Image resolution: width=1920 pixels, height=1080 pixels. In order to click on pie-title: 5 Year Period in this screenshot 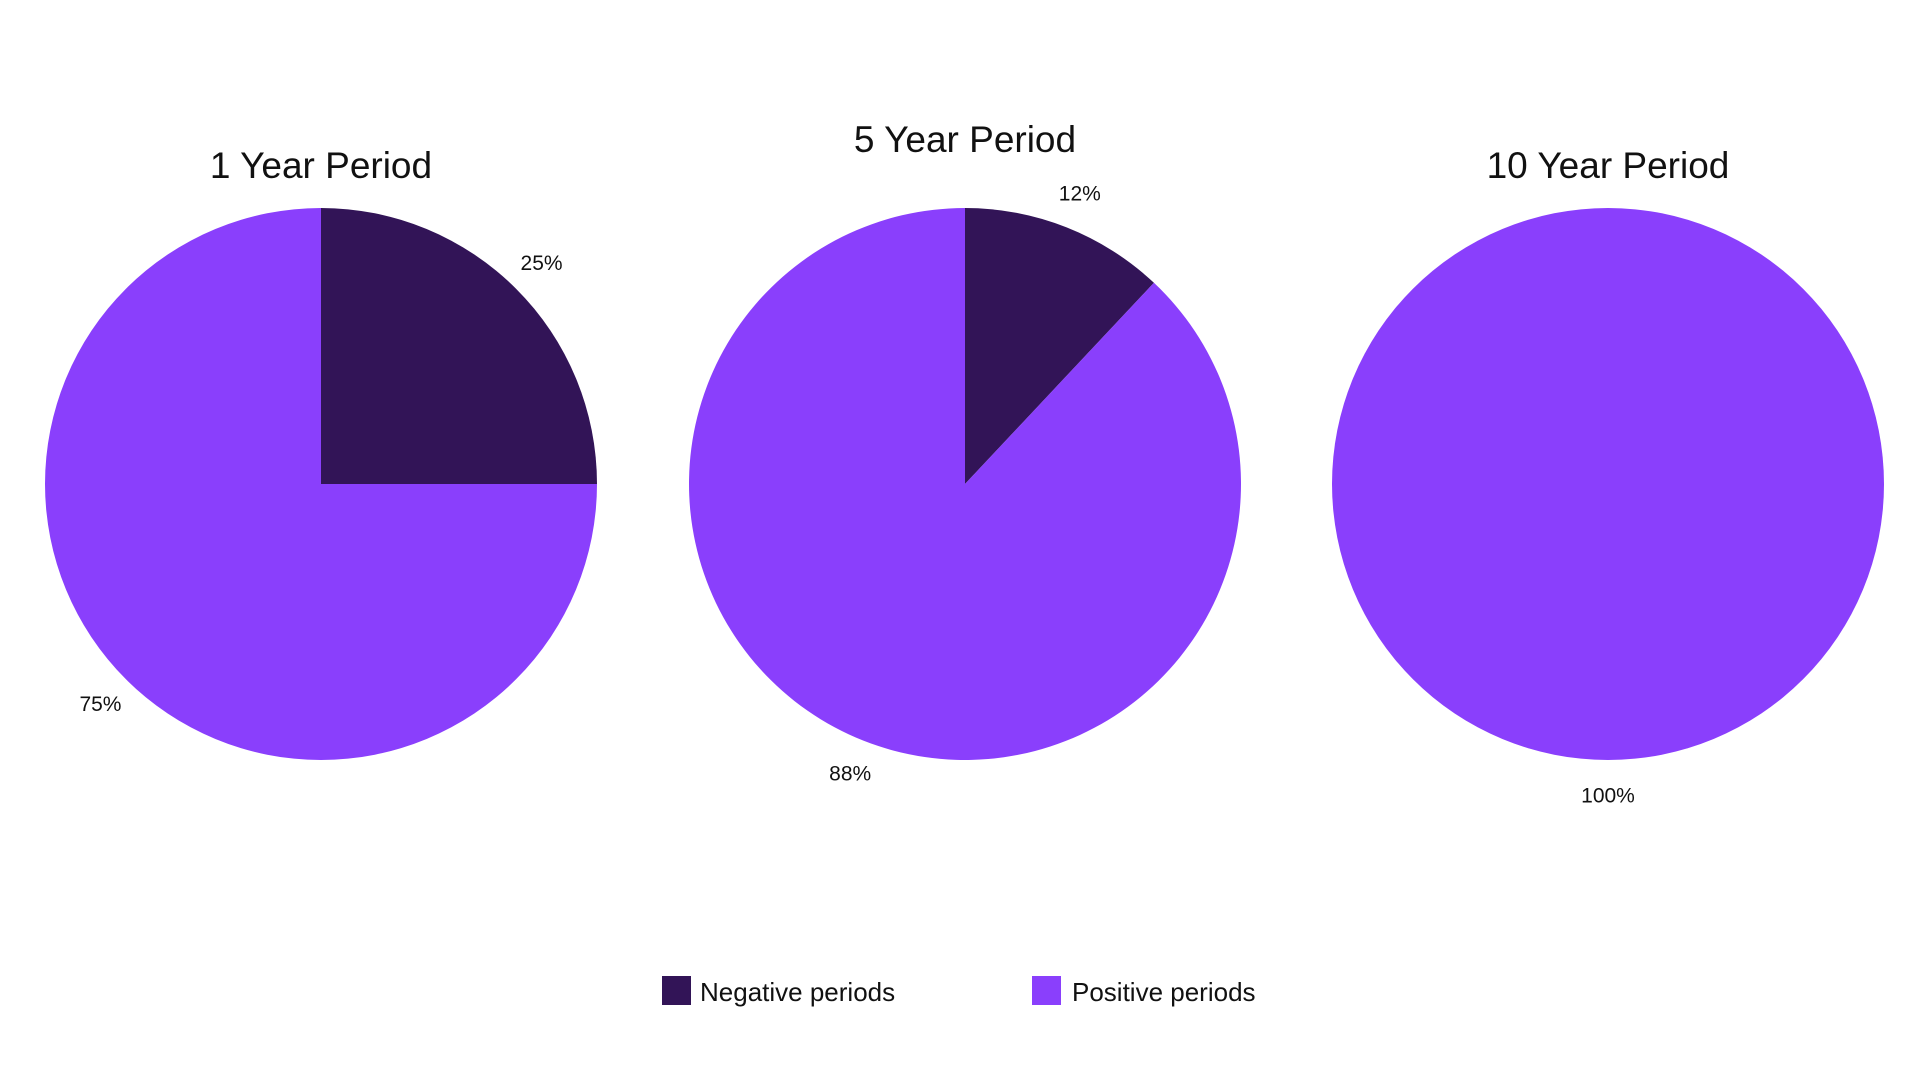, I will do `click(965, 139)`.